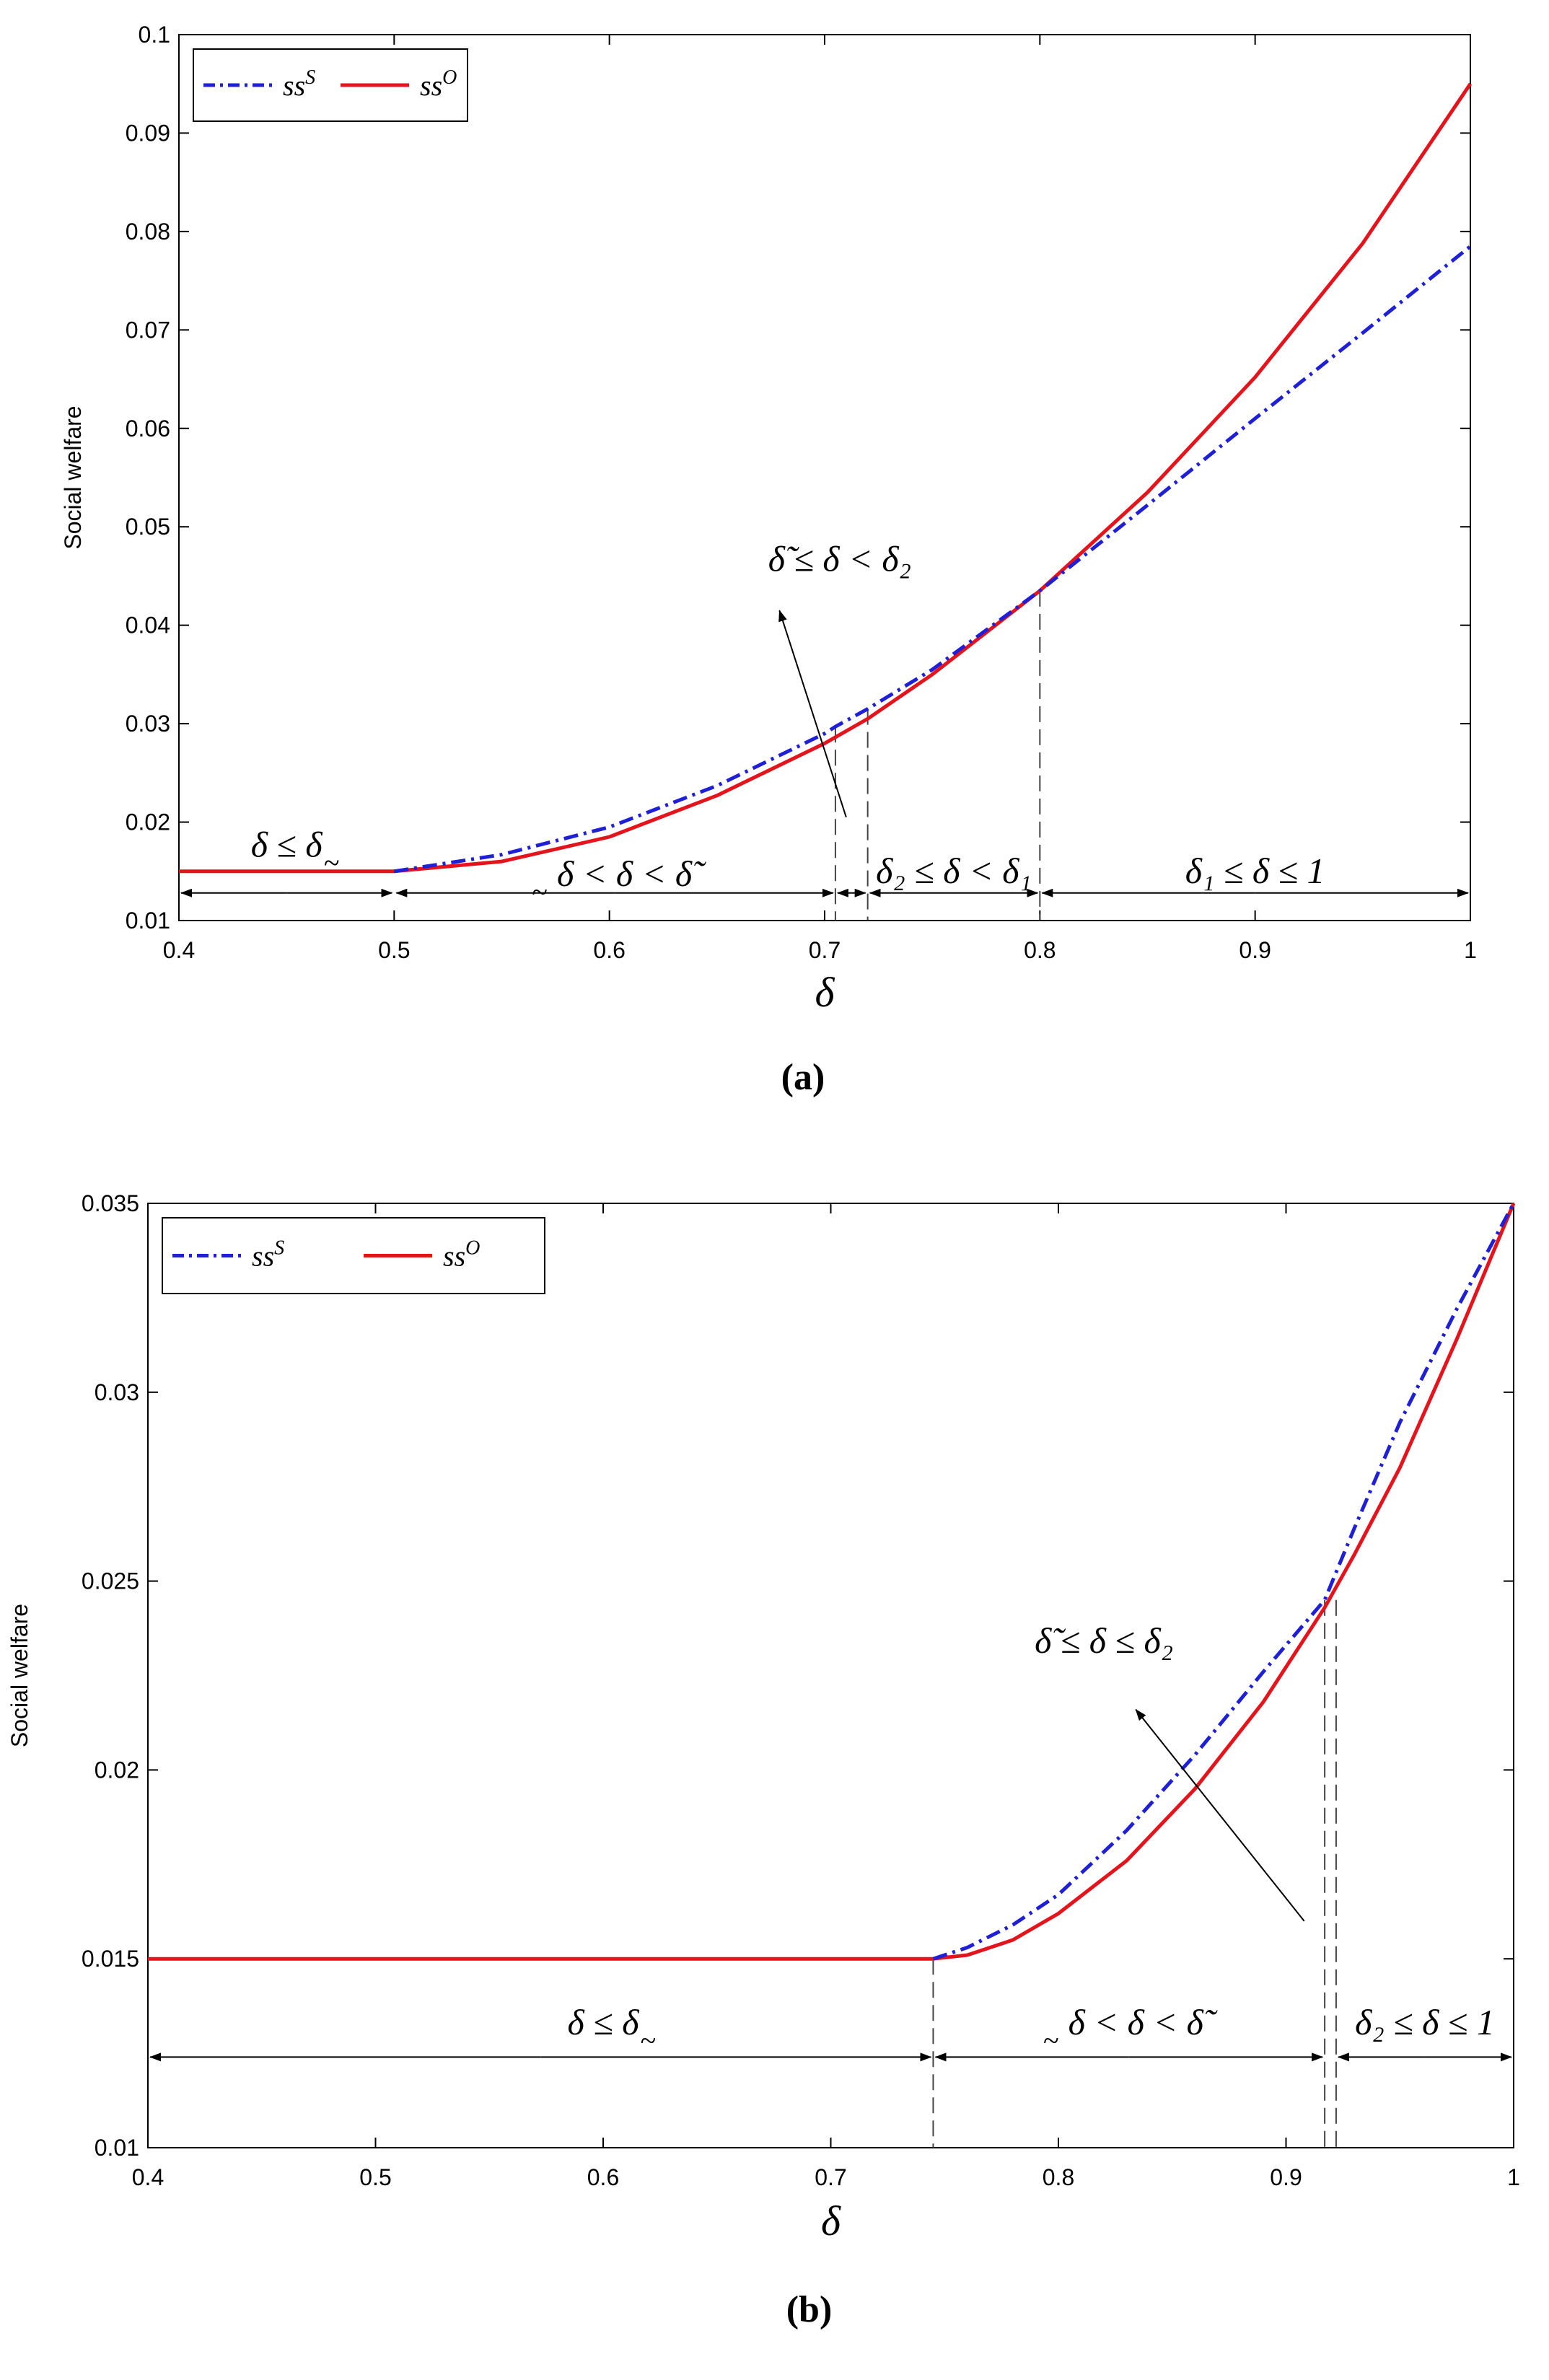 The image size is (1549, 2380). Describe the element at coordinates (148, 330) in the screenshot. I see `y-tick-label: 0.07` at that location.